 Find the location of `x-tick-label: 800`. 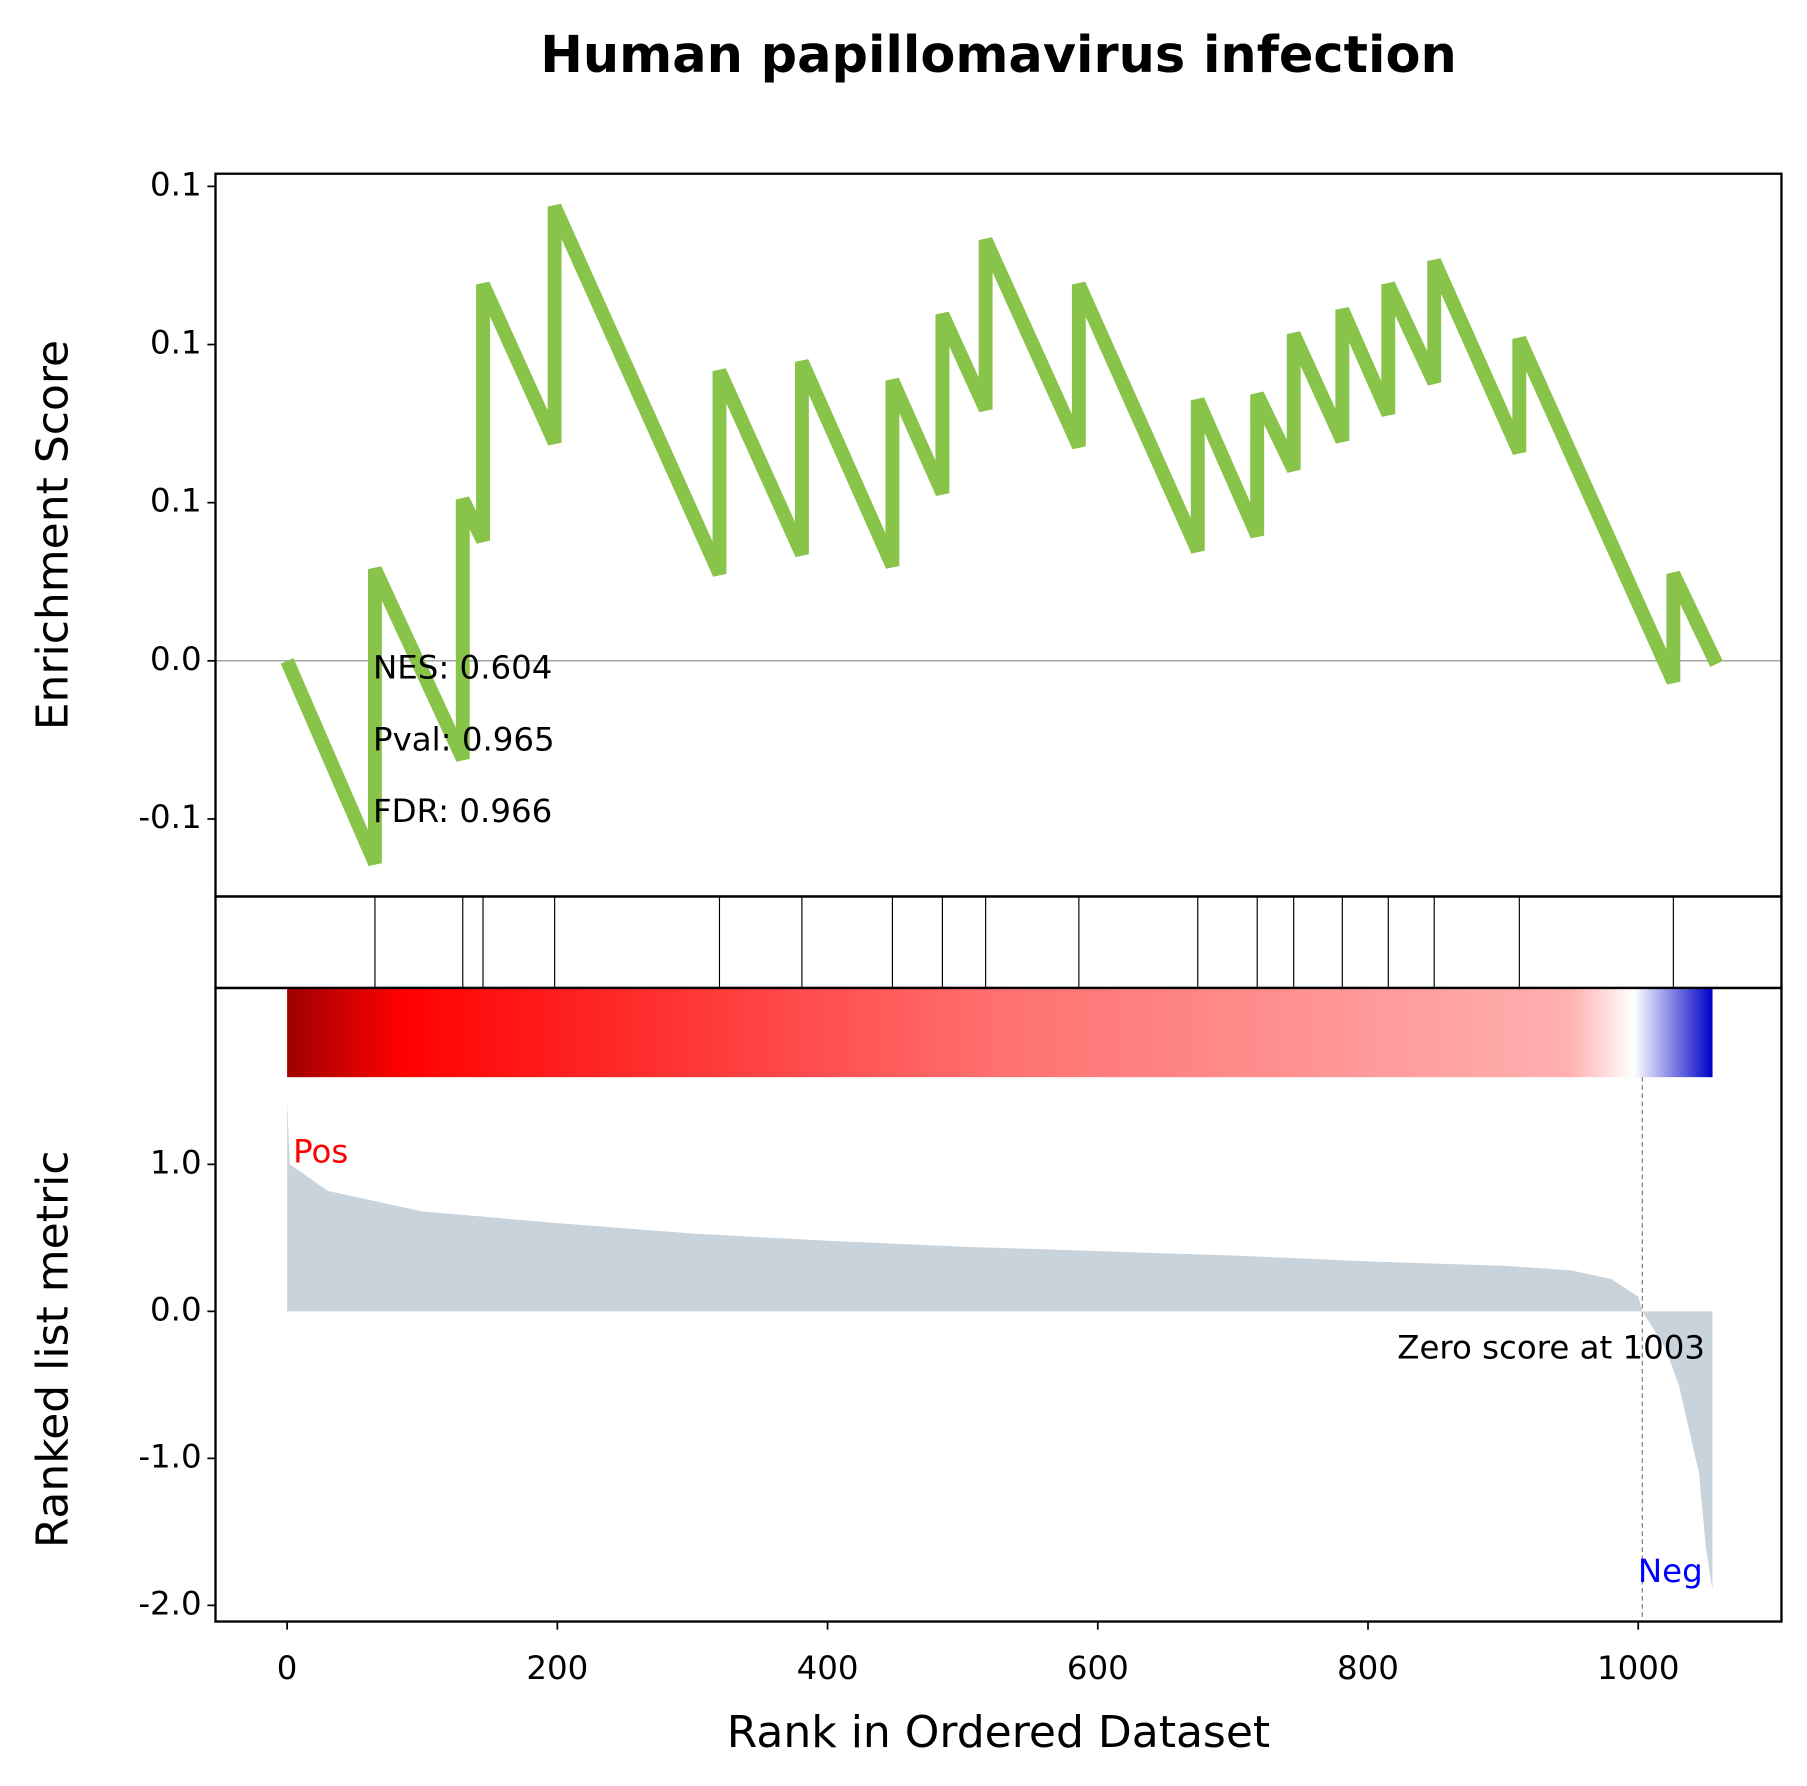

x-tick-label: 800 is located at coordinates (1368, 1668).